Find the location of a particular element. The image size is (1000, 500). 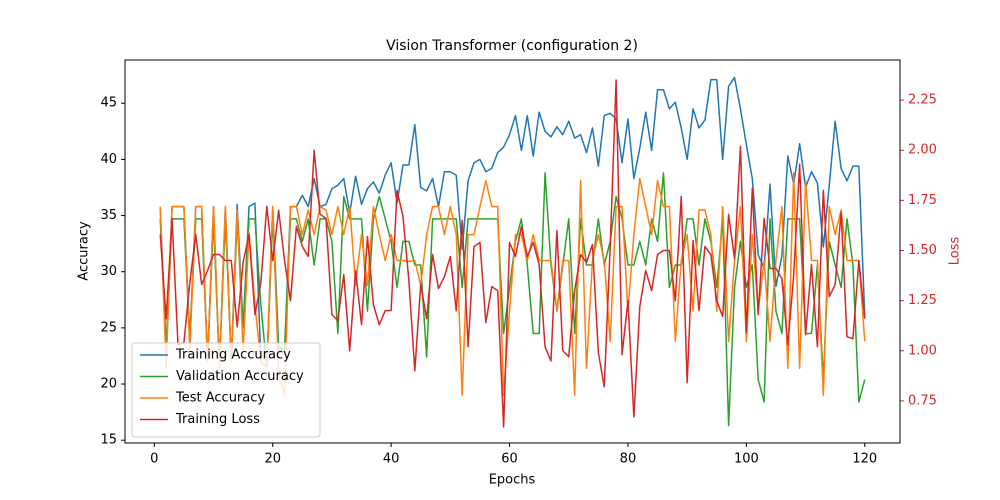

y-tick-label: 25 is located at coordinates (108, 327).